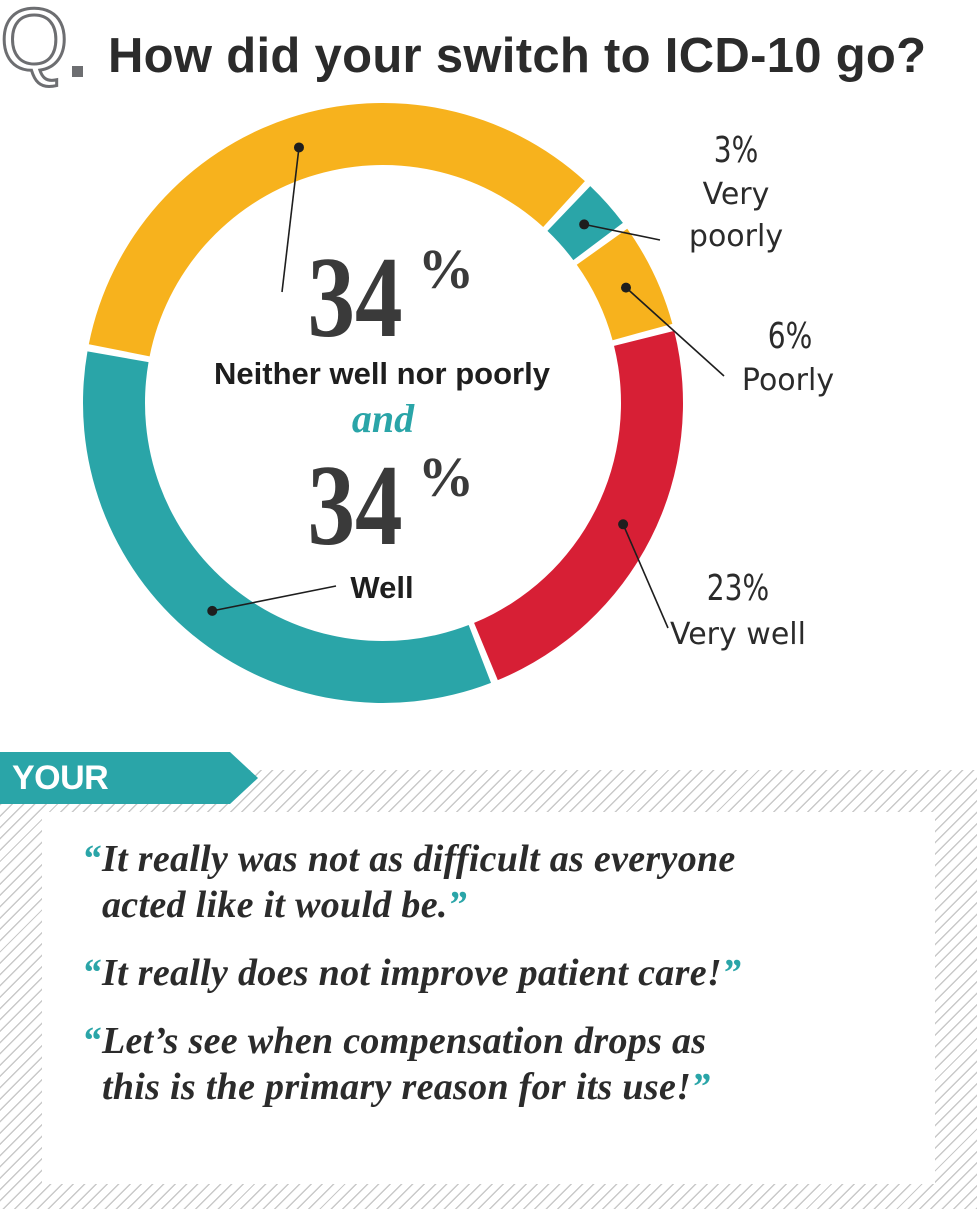 Image resolution: width=977 pixels, height=1209 pixels. I want to click on leader-dot-poorly, so click(625, 287).